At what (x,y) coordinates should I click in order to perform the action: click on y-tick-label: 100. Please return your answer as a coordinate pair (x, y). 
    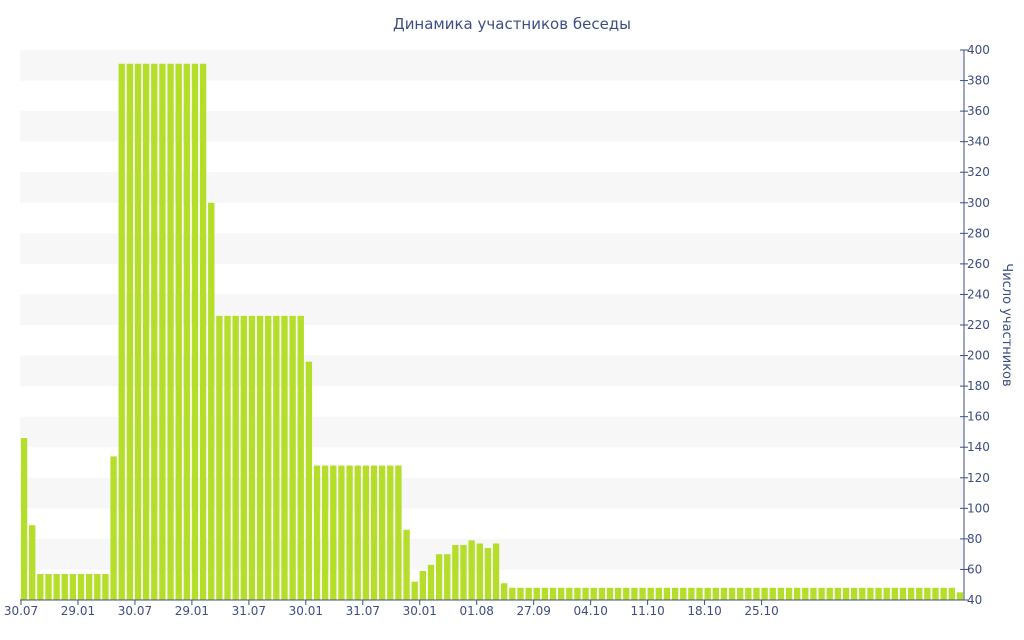
    Looking at the image, I should click on (978, 508).